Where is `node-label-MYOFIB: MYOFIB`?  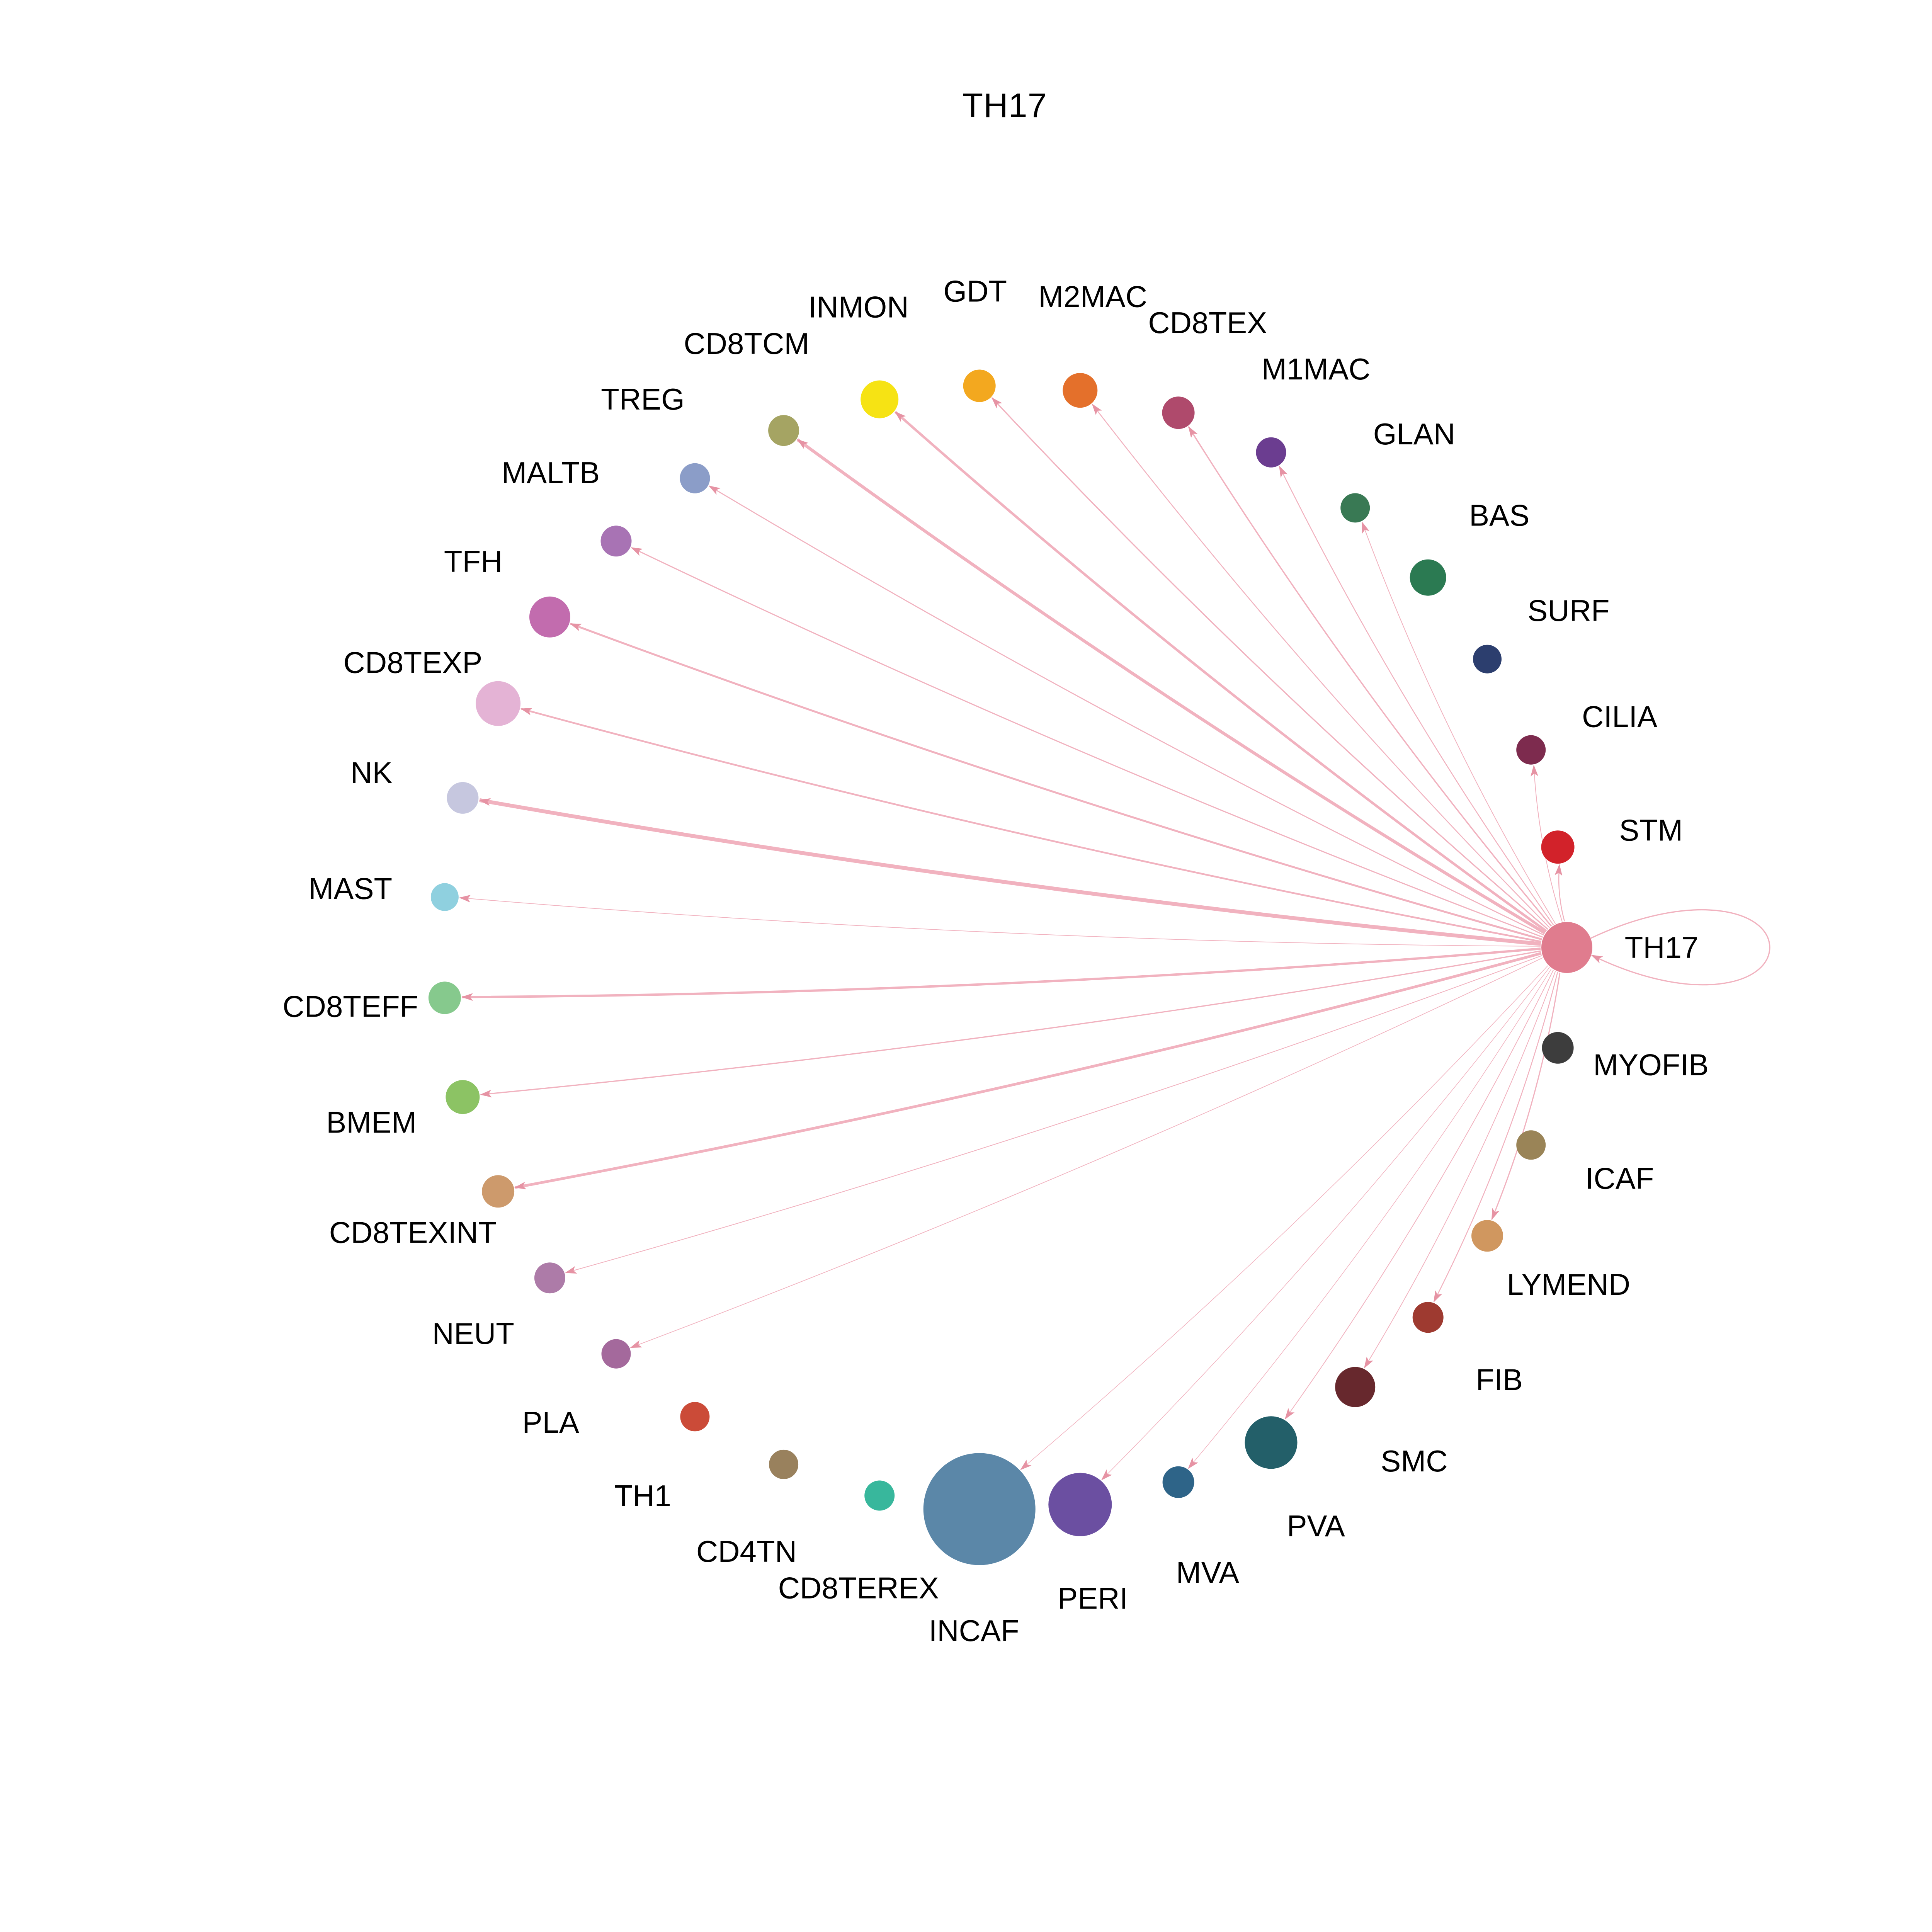
node-label-MYOFIB: MYOFIB is located at coordinates (1651, 1065).